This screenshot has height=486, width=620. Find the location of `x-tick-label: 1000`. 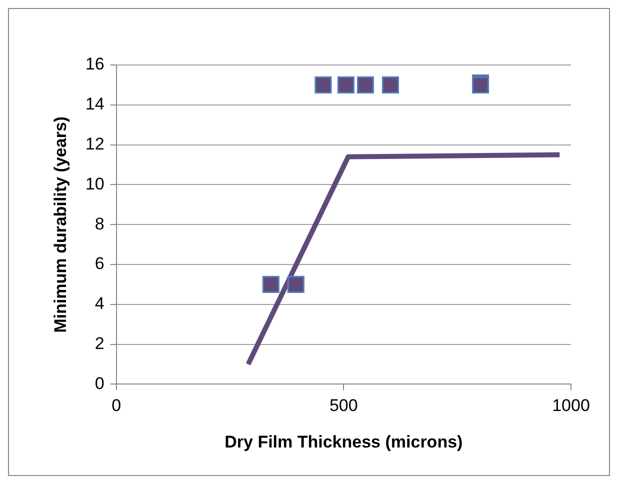

x-tick-label: 1000 is located at coordinates (571, 406).